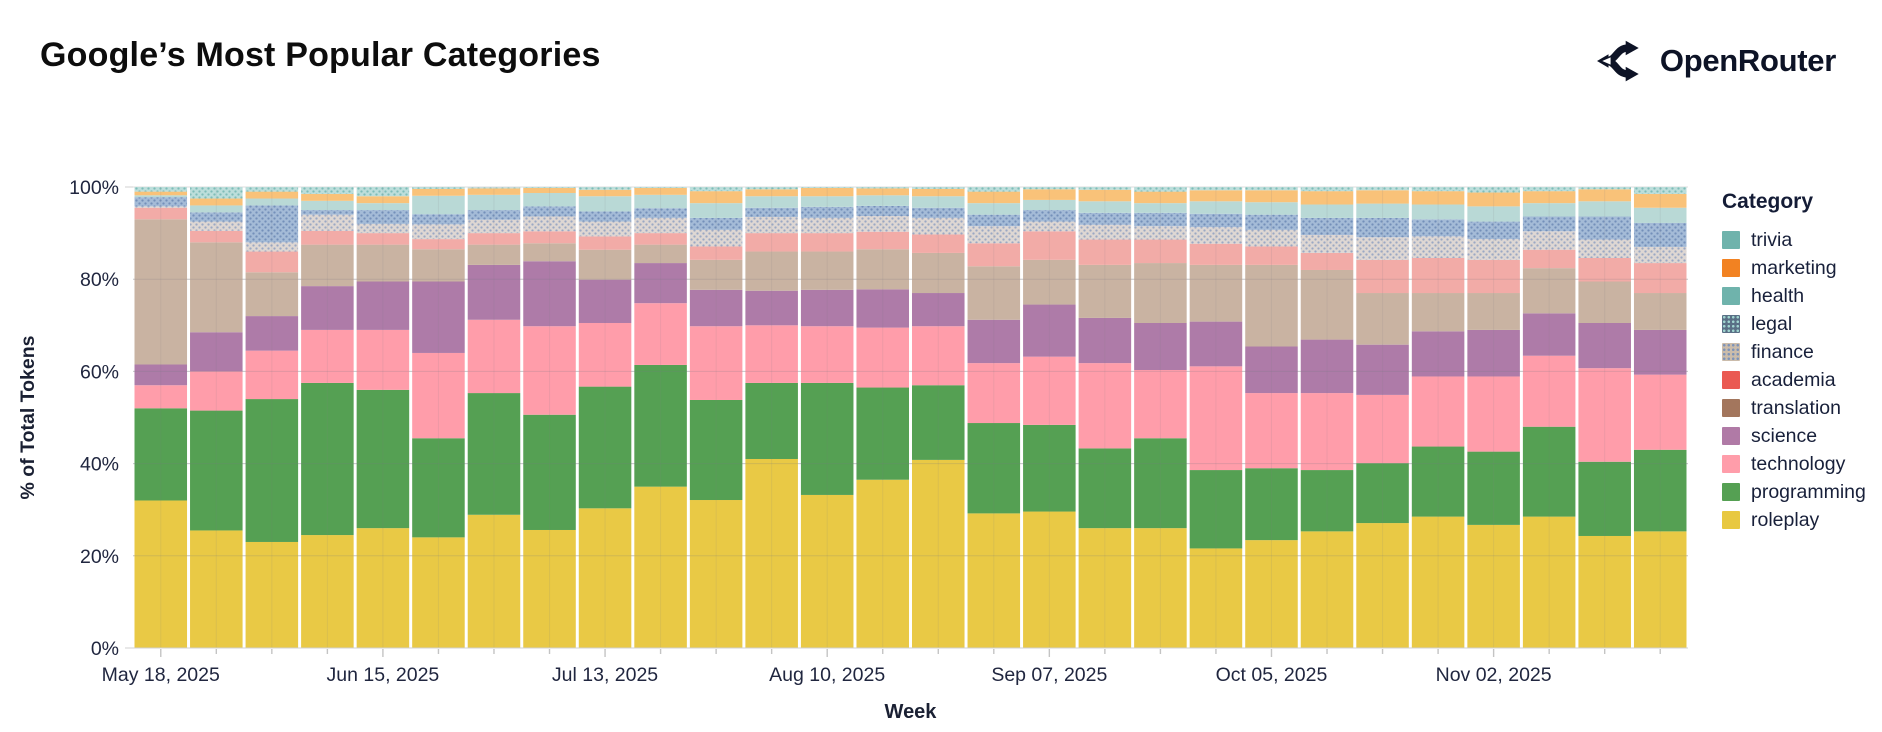 The width and height of the screenshot is (1882, 732). Describe the element at coordinates (1801, 324) in the screenshot. I see `legend-item-legal: legal` at that location.